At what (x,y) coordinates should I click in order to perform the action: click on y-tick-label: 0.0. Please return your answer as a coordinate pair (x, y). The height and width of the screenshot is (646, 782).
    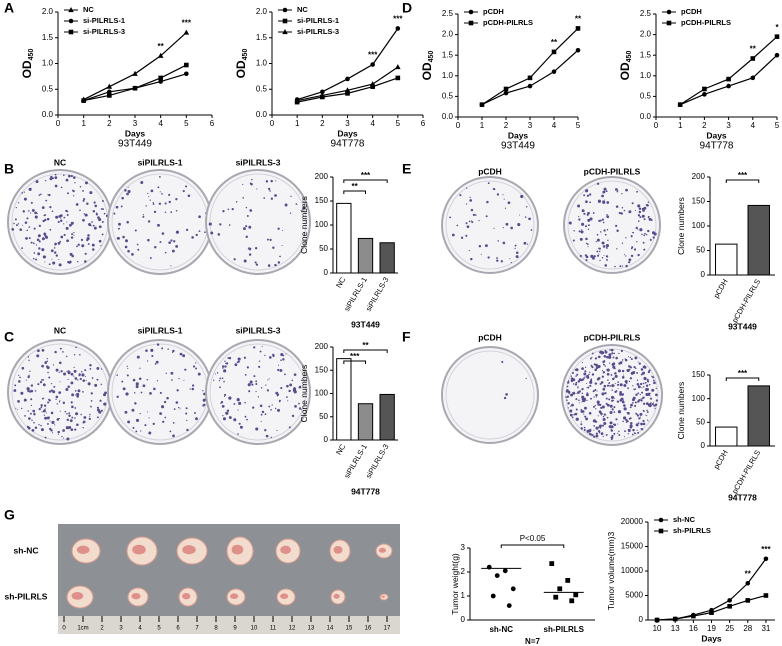
    Looking at the image, I should click on (448, 116).